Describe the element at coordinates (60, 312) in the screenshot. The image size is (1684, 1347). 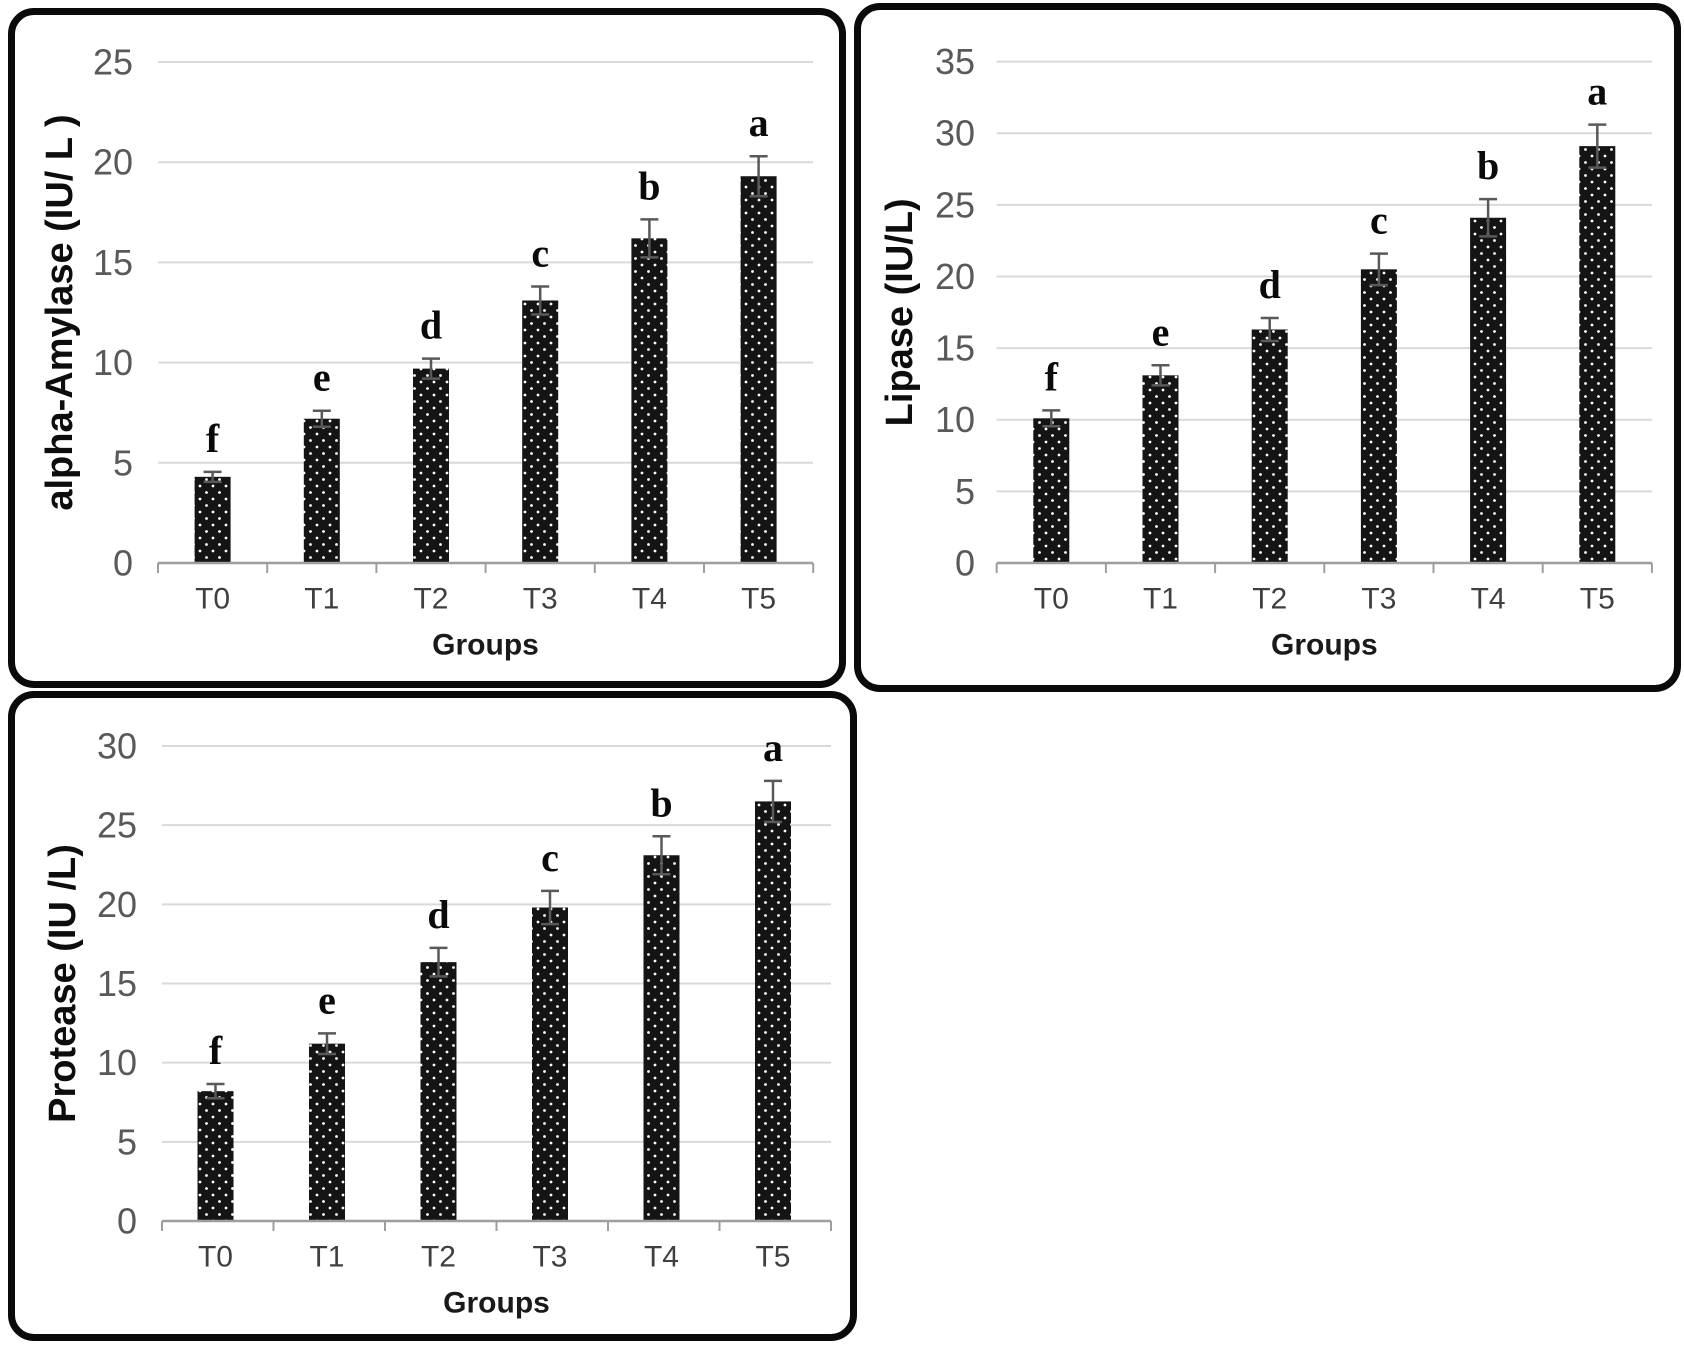
I see `y-axis-title: alpha-Amylase (IU/ L )` at that location.